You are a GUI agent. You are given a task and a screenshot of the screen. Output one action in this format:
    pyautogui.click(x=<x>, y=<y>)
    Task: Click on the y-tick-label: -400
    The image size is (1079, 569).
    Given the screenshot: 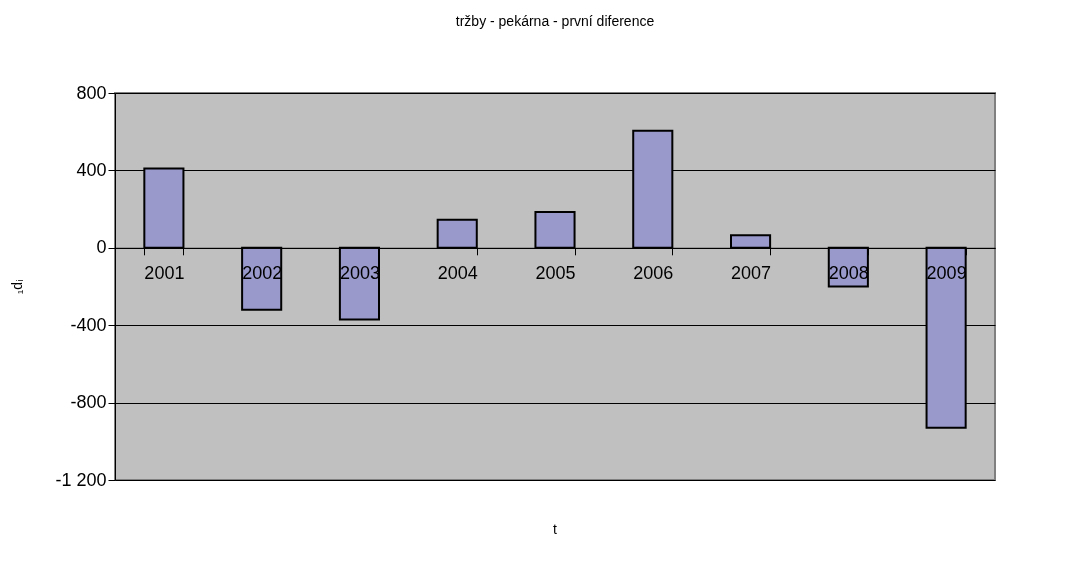 What is the action you would take?
    pyautogui.click(x=88, y=324)
    